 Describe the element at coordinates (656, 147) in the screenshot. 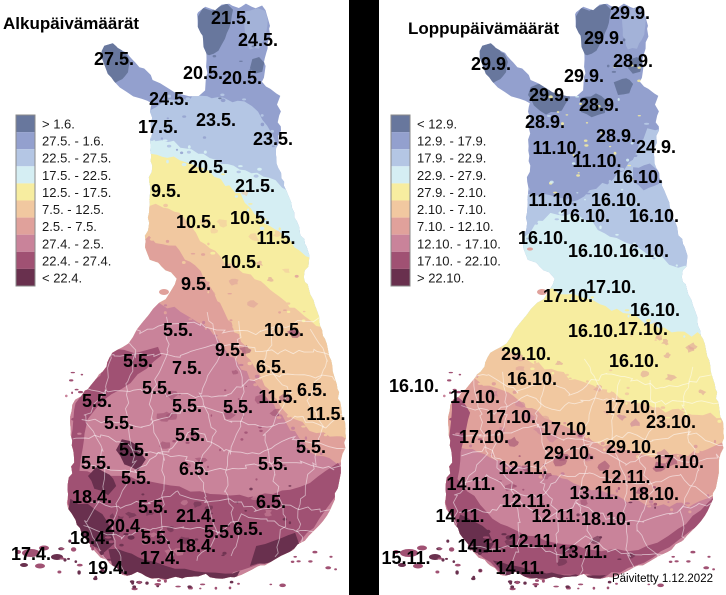

I see `svg-text: 24.9.` at that location.